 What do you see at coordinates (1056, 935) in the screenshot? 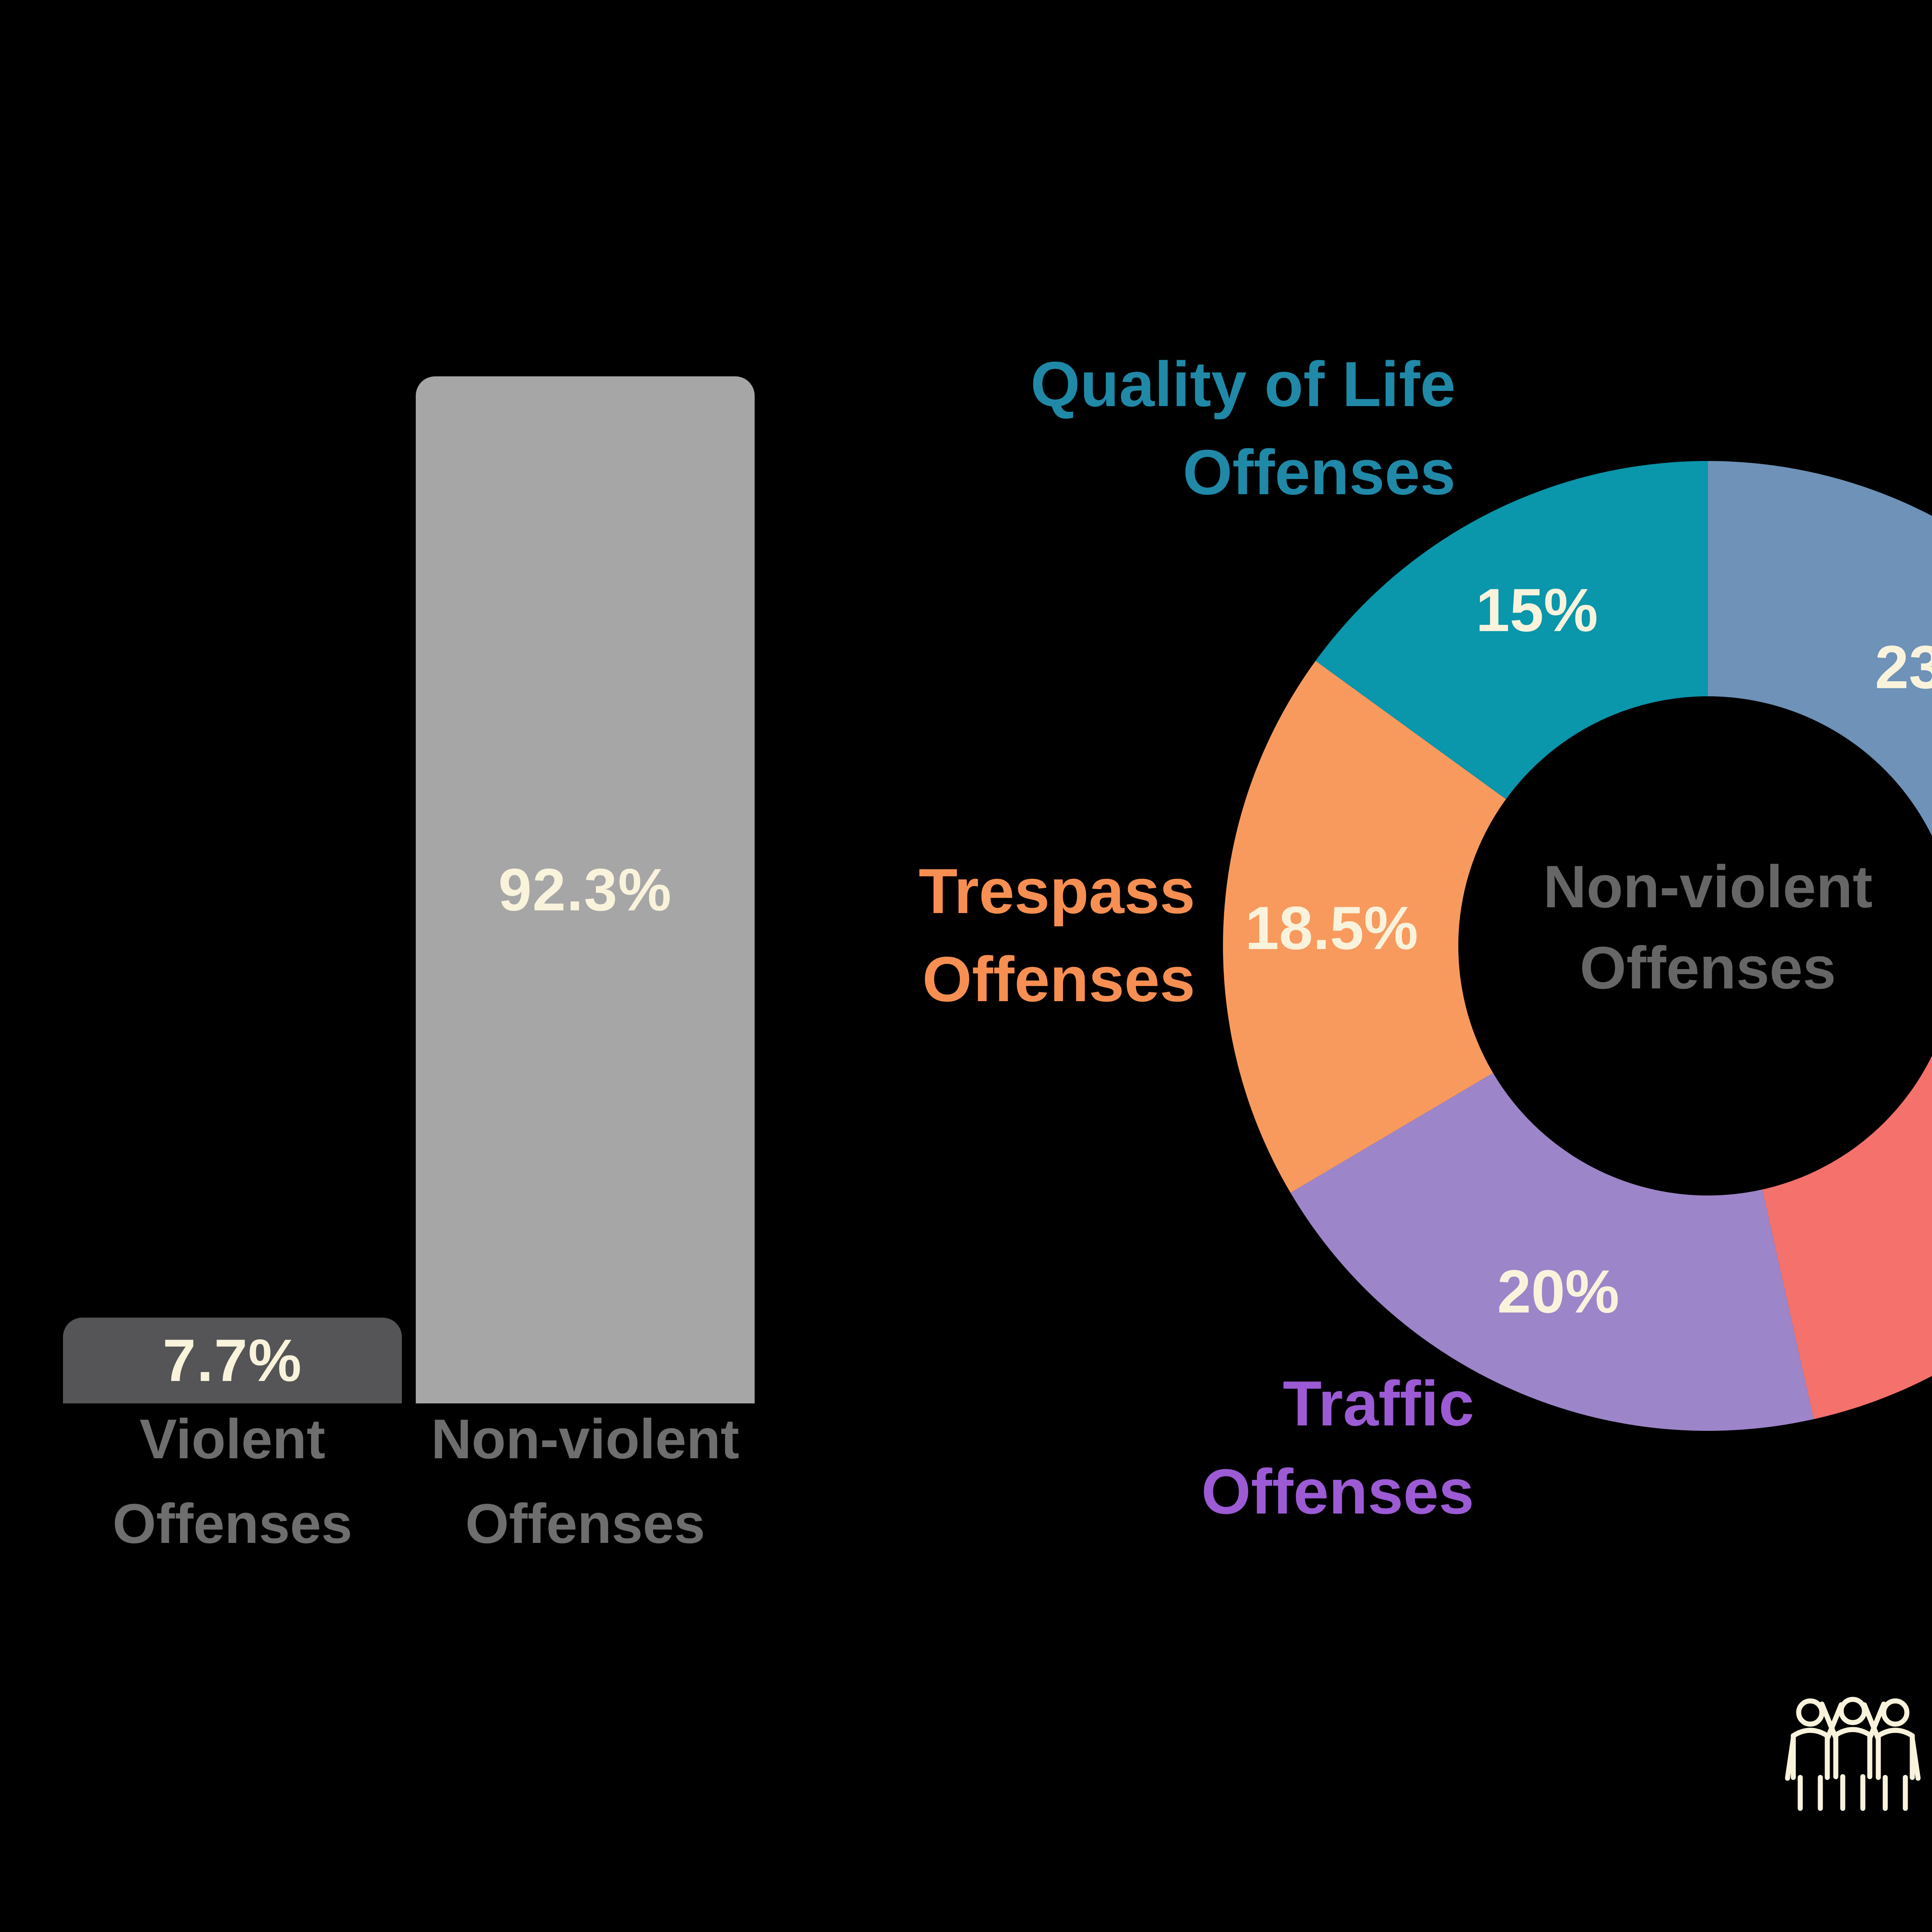
I see `segment-label-trespass-offenses: Trespass Offenses` at bounding box center [1056, 935].